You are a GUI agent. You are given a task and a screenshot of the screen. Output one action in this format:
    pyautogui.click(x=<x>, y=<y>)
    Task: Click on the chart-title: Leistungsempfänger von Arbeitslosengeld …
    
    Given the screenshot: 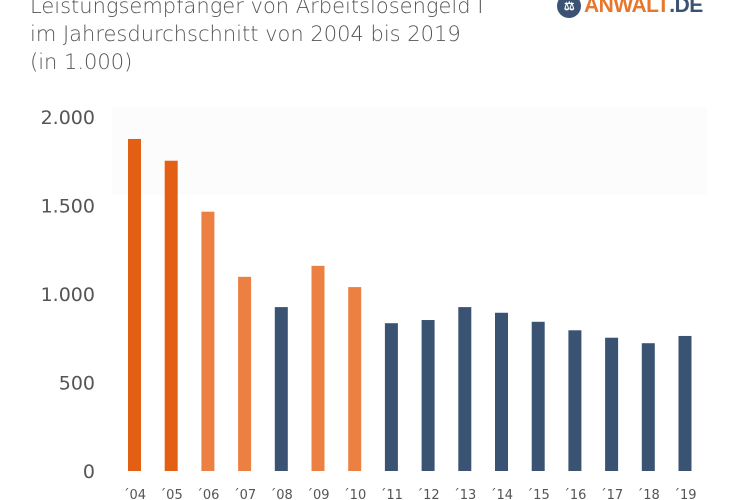 What is the action you would take?
    pyautogui.click(x=256, y=38)
    